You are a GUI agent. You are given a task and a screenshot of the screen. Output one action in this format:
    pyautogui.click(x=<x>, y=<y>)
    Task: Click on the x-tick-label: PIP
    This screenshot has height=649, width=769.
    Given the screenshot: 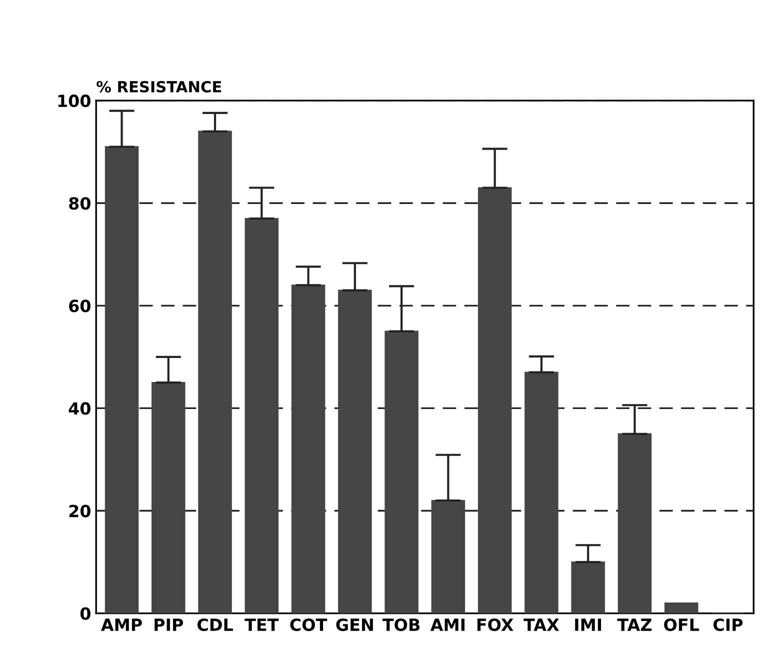 What is the action you would take?
    pyautogui.click(x=169, y=624)
    